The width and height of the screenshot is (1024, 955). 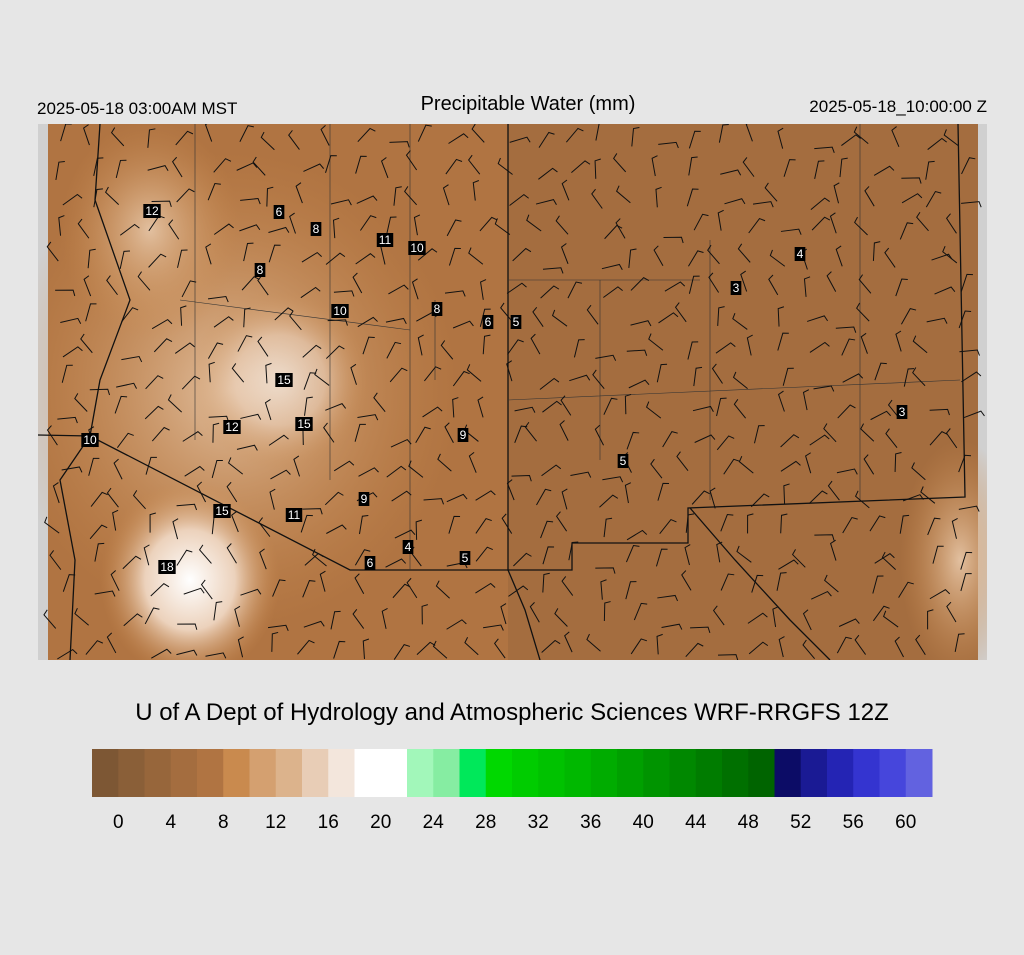 I want to click on station-value: 15, so click(x=304, y=424).